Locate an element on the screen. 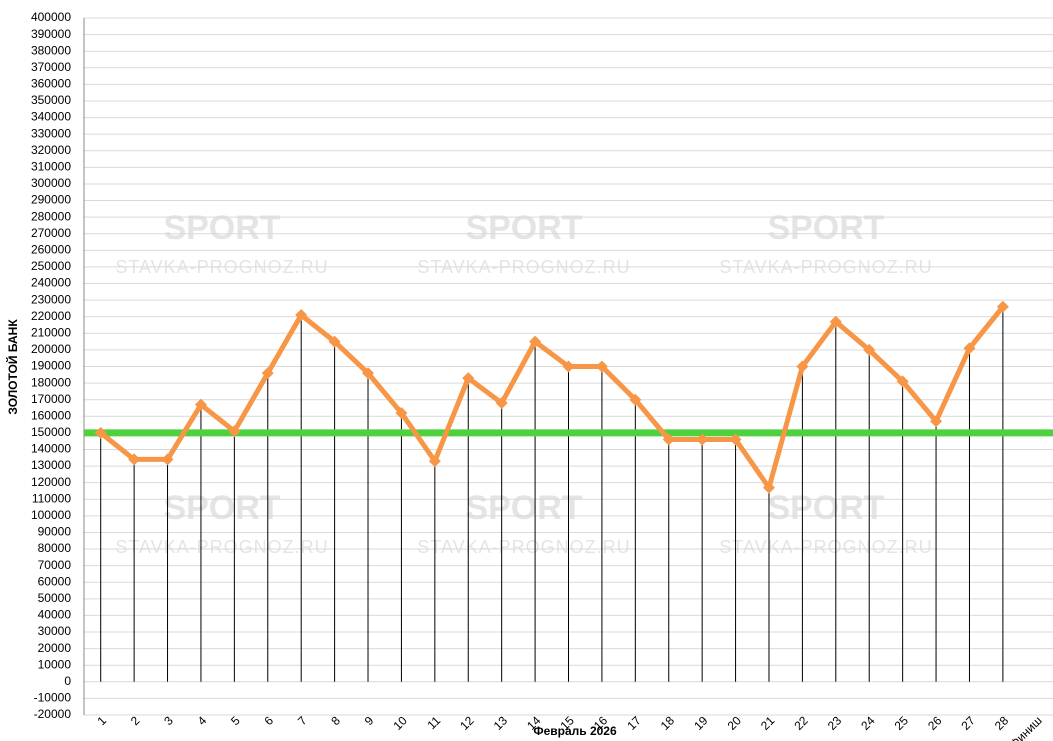 The image size is (1053, 741). y-tick-label: 260000 is located at coordinates (51, 250).